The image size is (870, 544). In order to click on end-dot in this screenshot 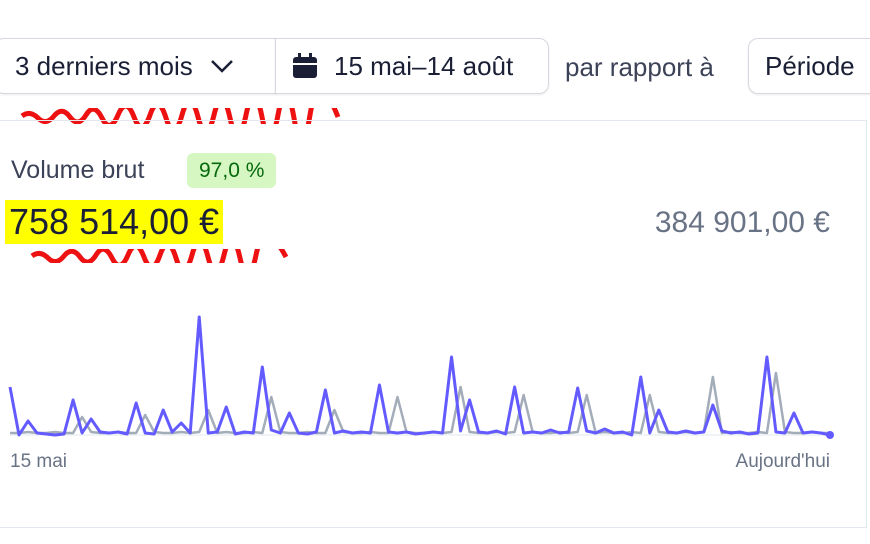, I will do `click(830, 435)`.